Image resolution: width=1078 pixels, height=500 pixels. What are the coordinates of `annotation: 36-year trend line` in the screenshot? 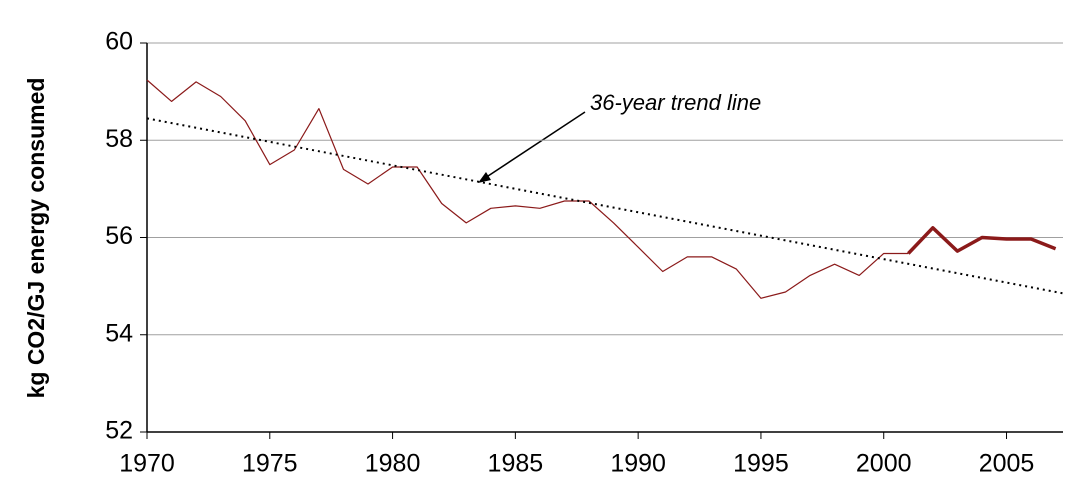 It's located at (675, 102).